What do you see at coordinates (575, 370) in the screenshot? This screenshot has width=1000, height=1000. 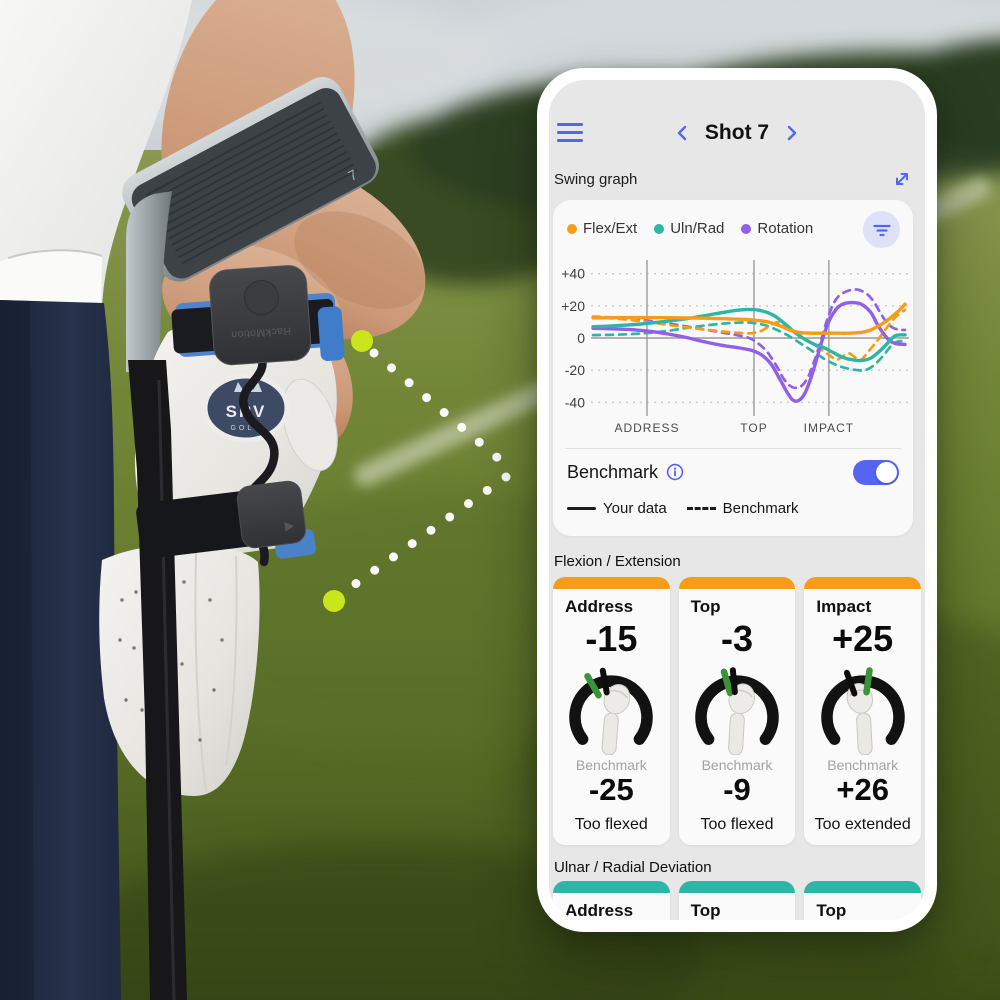 I see `svg-text: -20` at bounding box center [575, 370].